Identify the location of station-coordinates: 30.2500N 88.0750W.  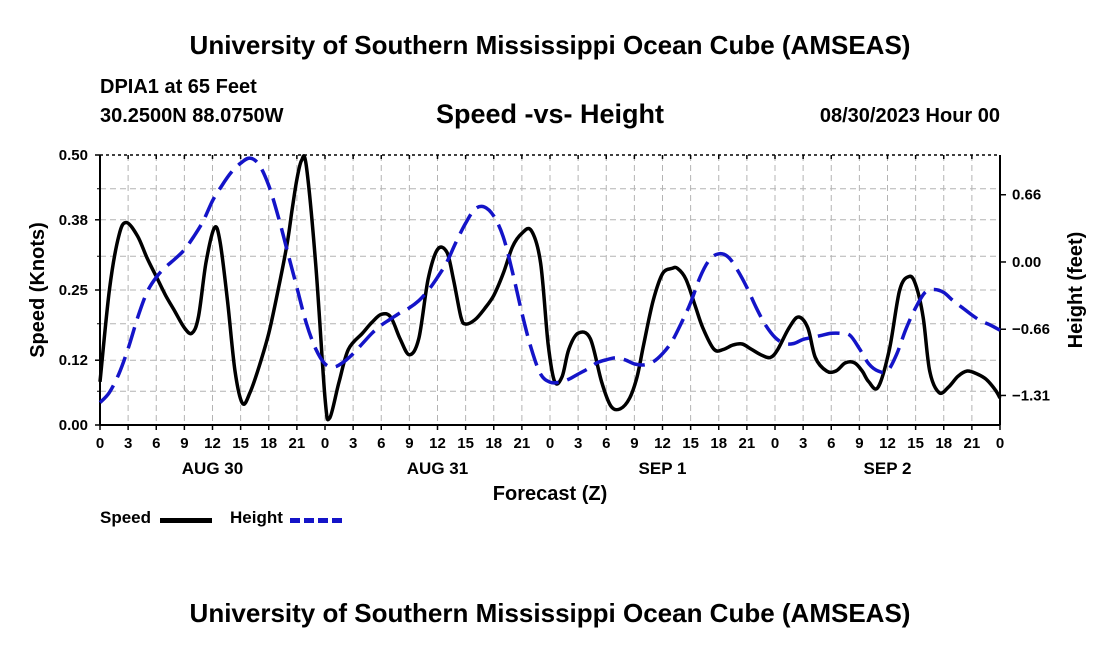
(192, 116).